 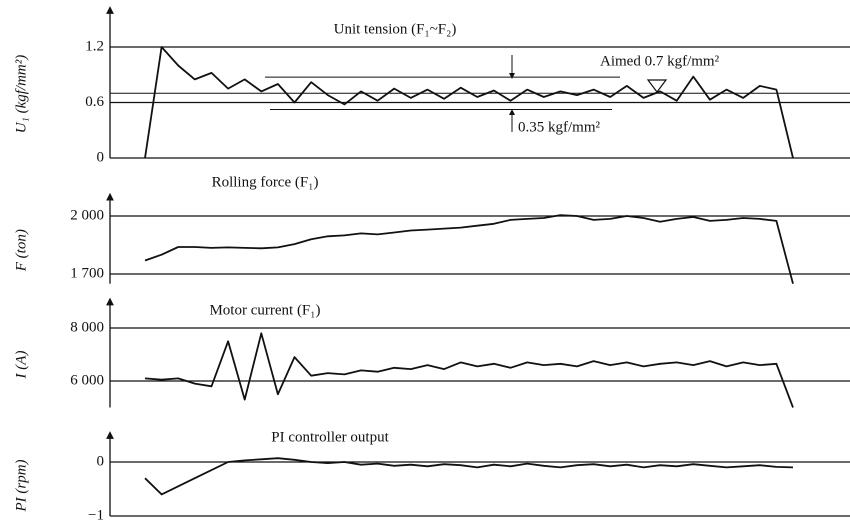 What do you see at coordinates (87, 327) in the screenshot?
I see `y-tick-label: 8 000` at bounding box center [87, 327].